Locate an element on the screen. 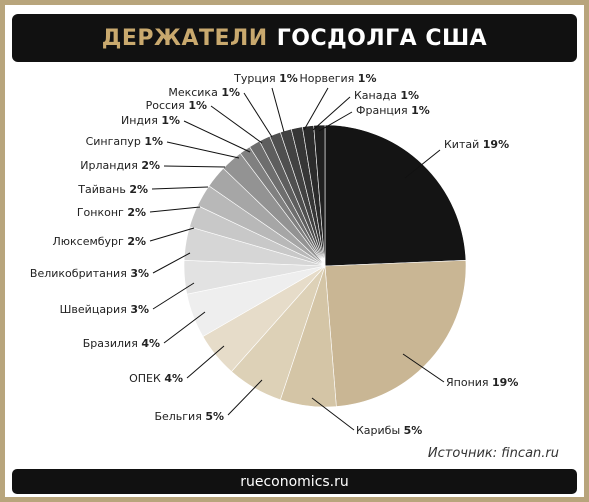 The image size is (589, 502). title-accent: ДЕРЖАТЕЛИ is located at coordinates (184, 38).